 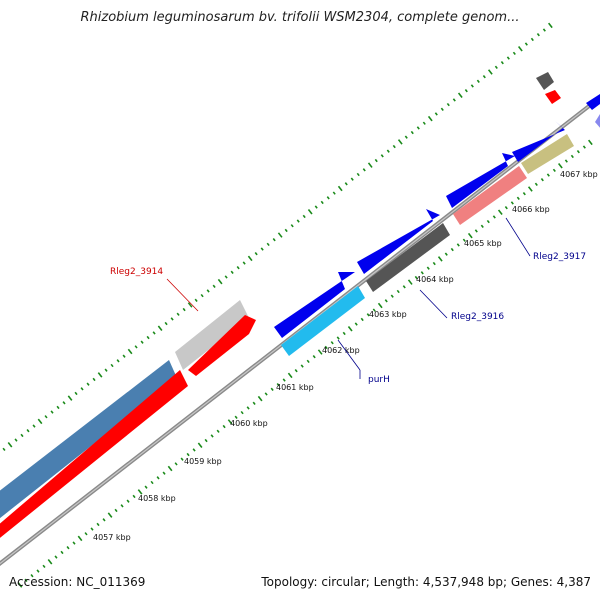 I want to click on scale-label: 4058 kbp, so click(x=157, y=498).